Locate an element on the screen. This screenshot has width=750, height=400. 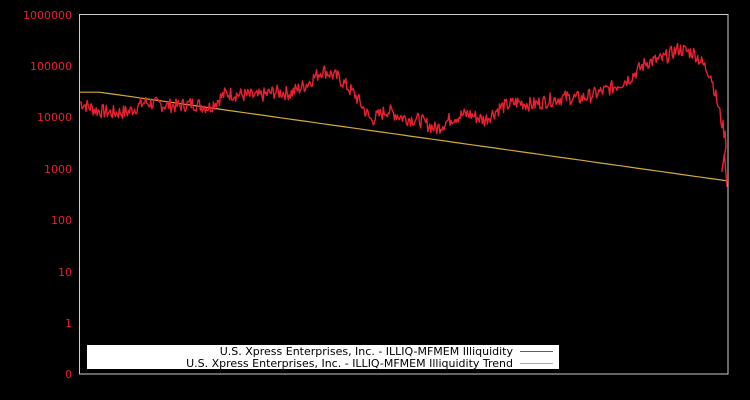
y-tick-label: 1000000 is located at coordinates (47, 15).